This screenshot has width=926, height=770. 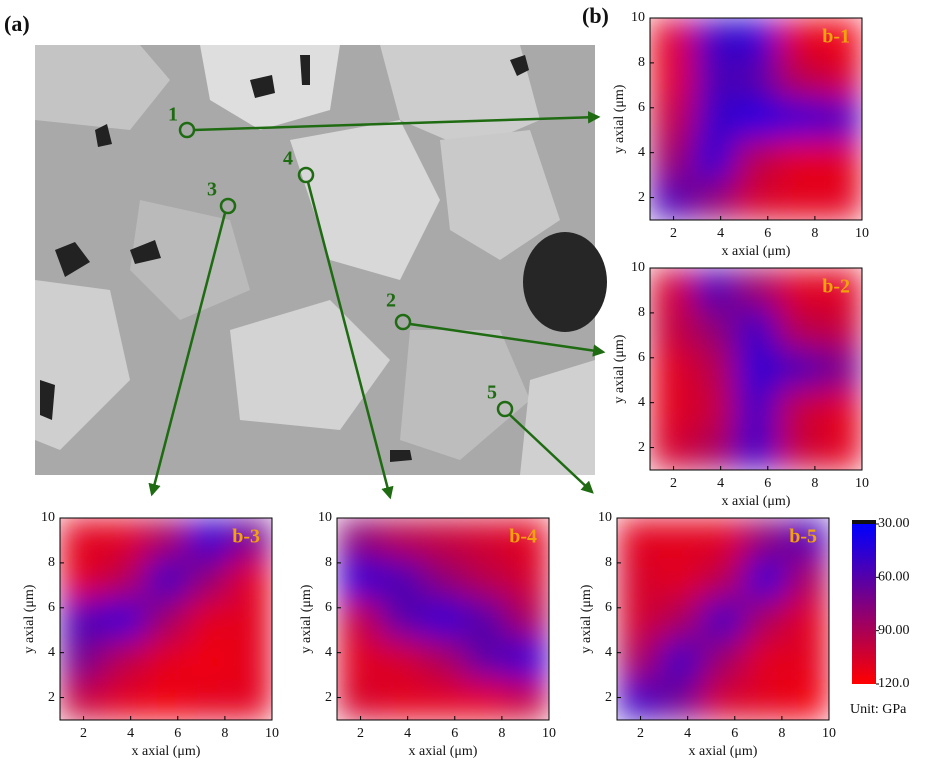 I want to click on marker-label: 2, so click(x=391, y=301).